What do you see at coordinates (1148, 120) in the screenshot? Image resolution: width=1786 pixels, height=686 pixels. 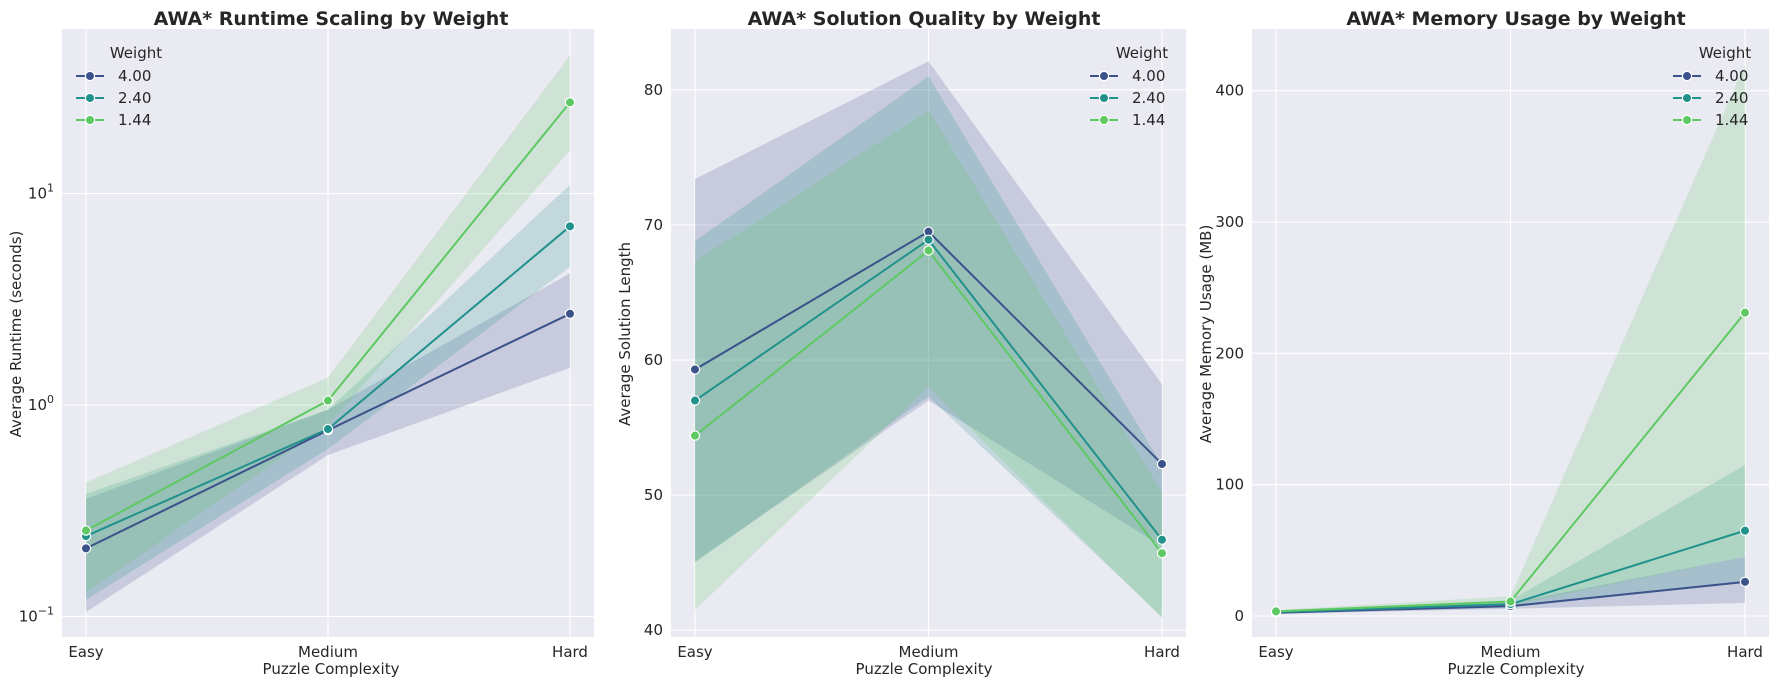 I see `quality-legend-label: 1.44` at bounding box center [1148, 120].